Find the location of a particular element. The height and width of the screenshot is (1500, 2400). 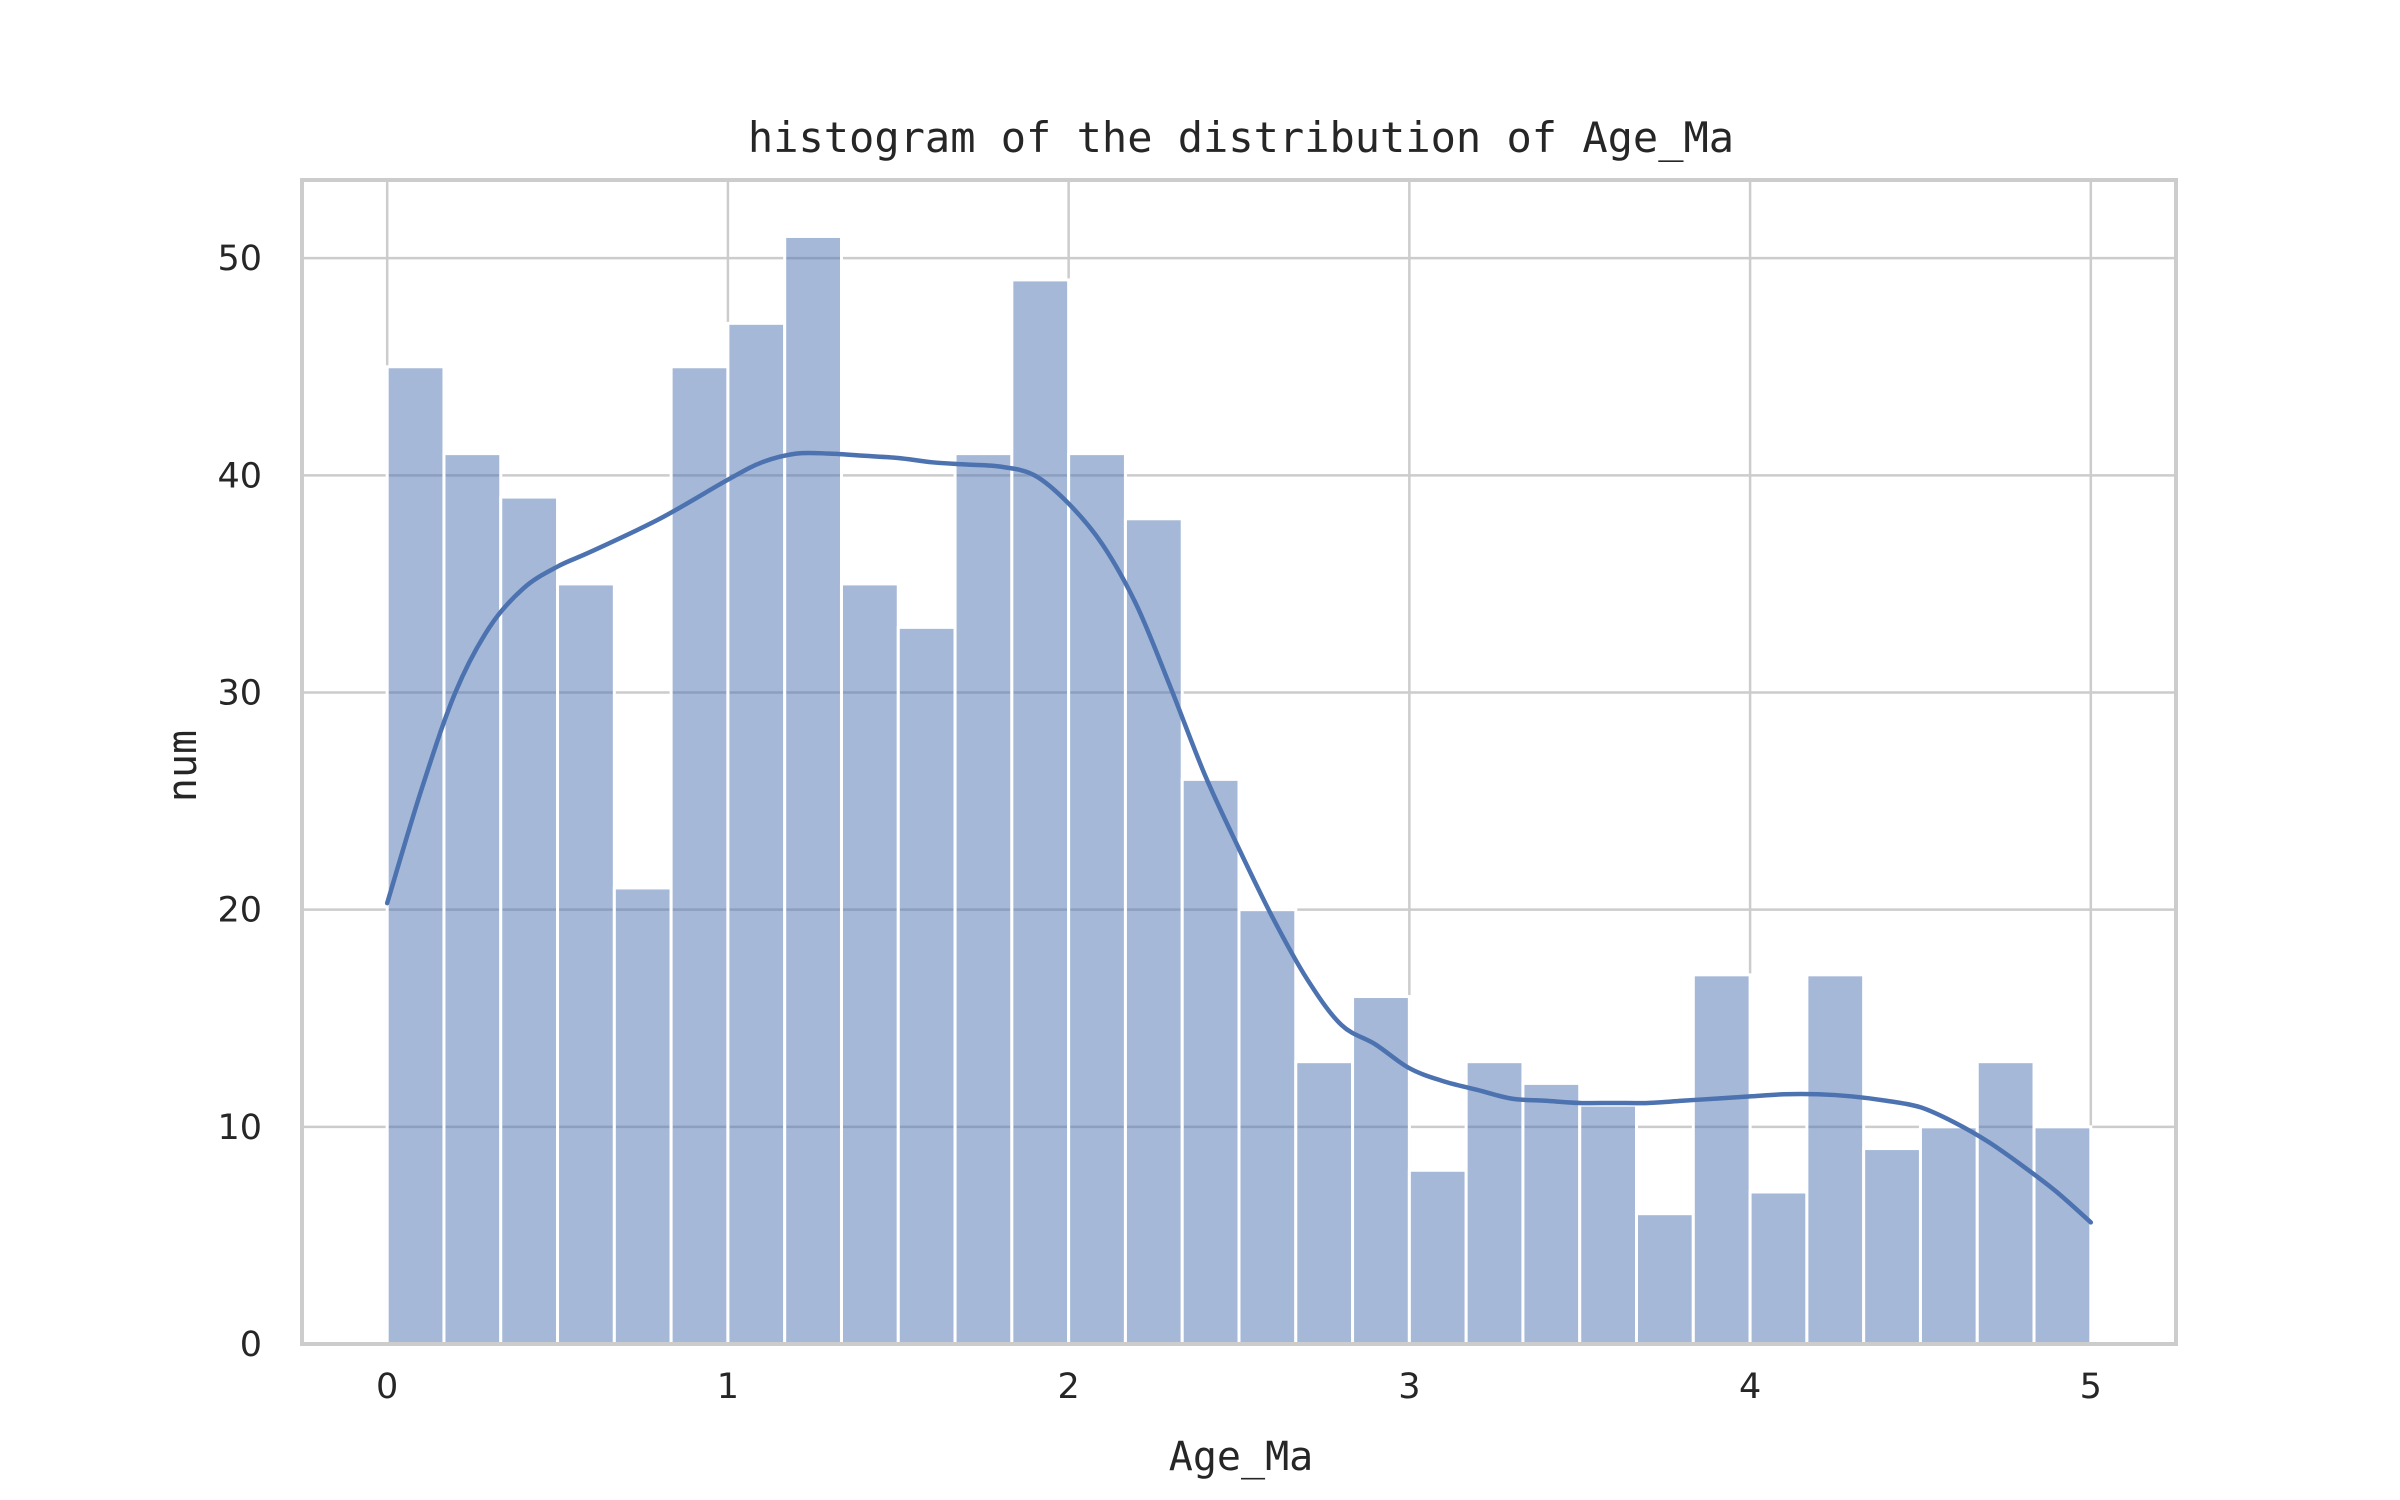

y-tick-label: 20 is located at coordinates (239, 911).